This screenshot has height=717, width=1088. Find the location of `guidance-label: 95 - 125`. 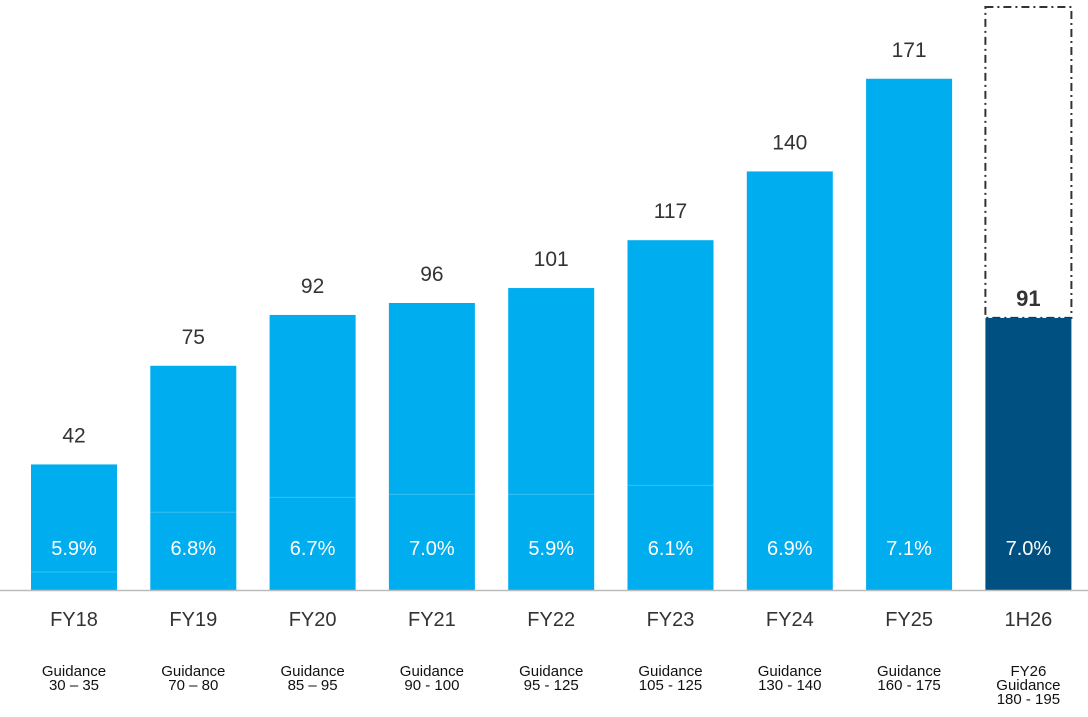

guidance-label: 95 - 125 is located at coordinates (551, 685).